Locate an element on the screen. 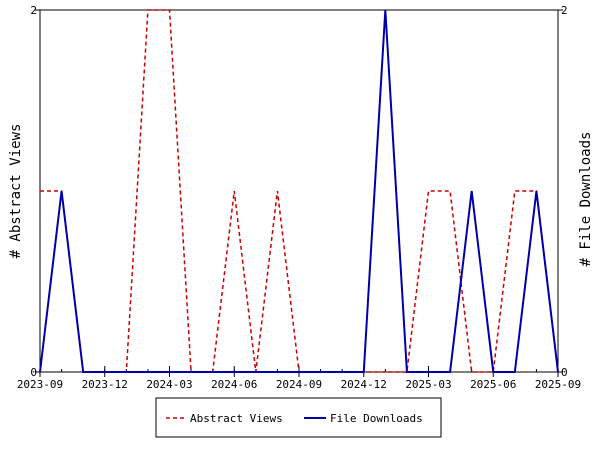 This screenshot has width=600, height=450. x-tick-label: 2025-06 is located at coordinates (493, 384).